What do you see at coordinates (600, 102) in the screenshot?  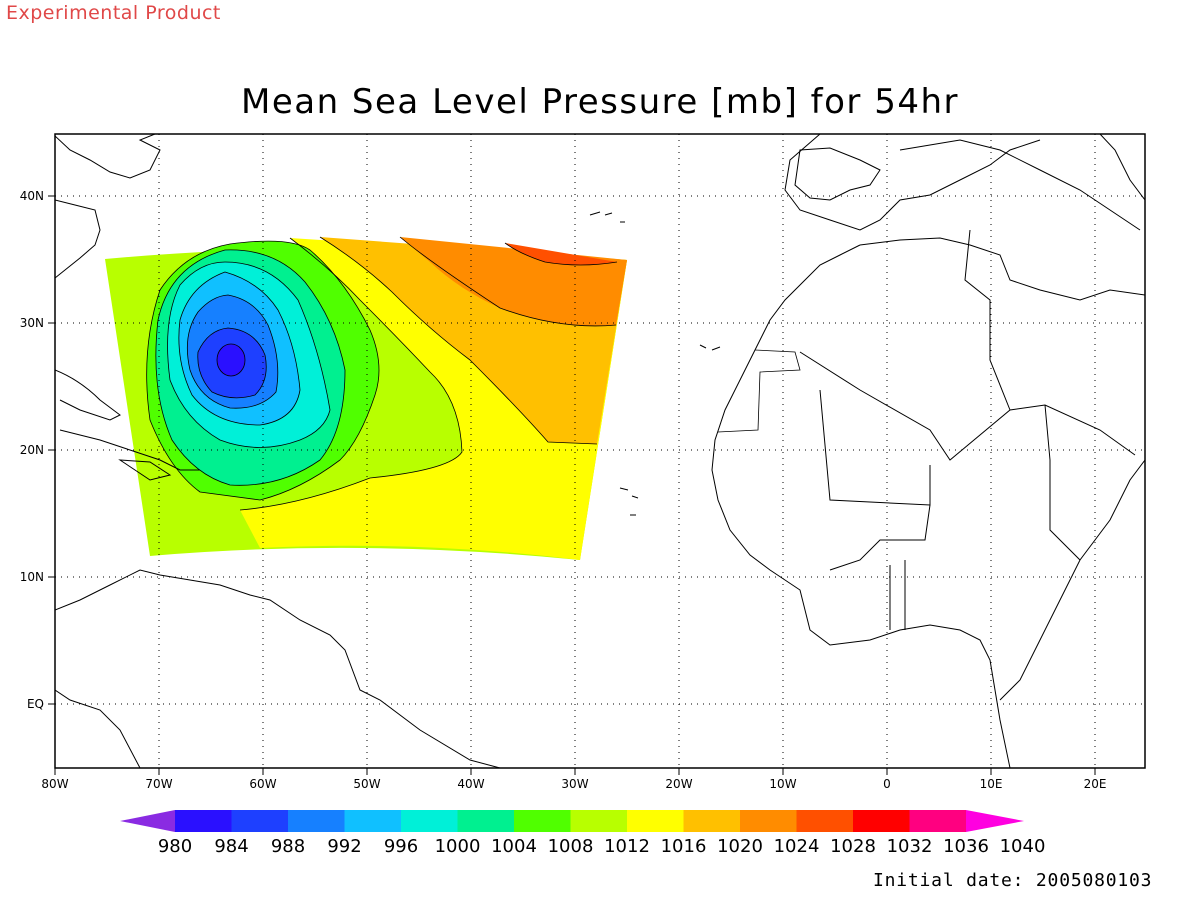 I see `chart-title: Mean Sea Level Pressure [mb] for 54hr` at bounding box center [600, 102].